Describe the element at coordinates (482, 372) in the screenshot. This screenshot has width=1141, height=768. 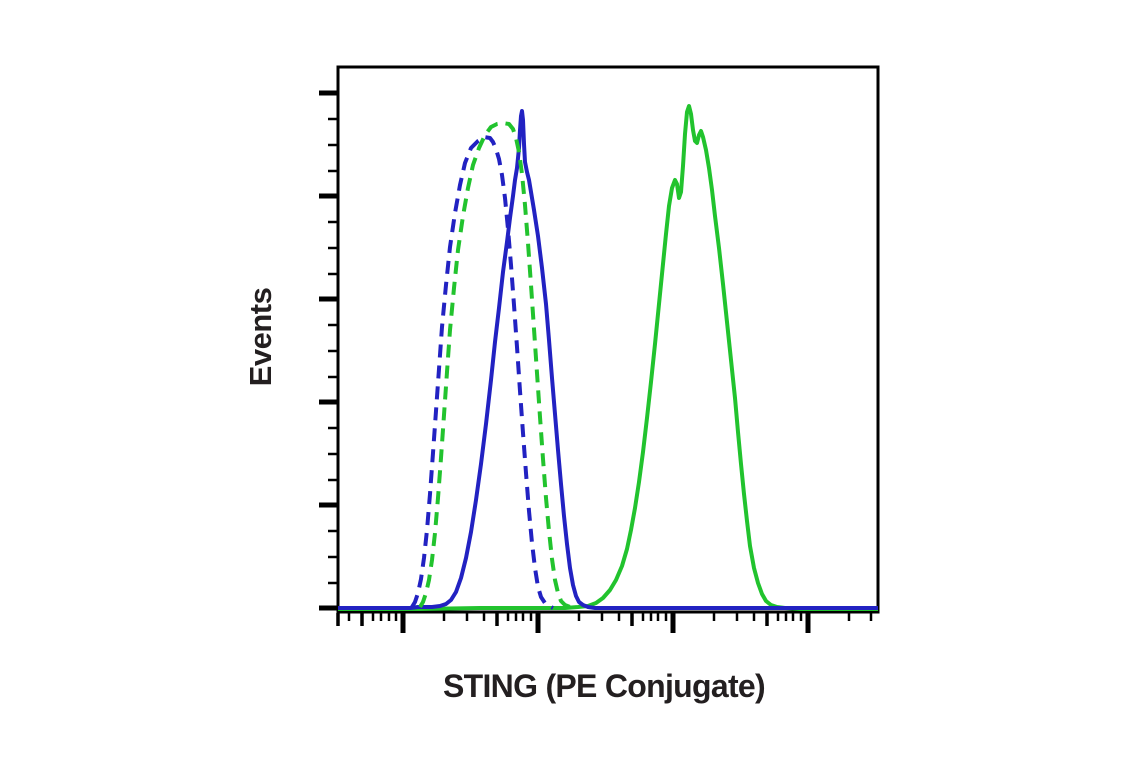
I see `blue-dashed-curve` at that location.